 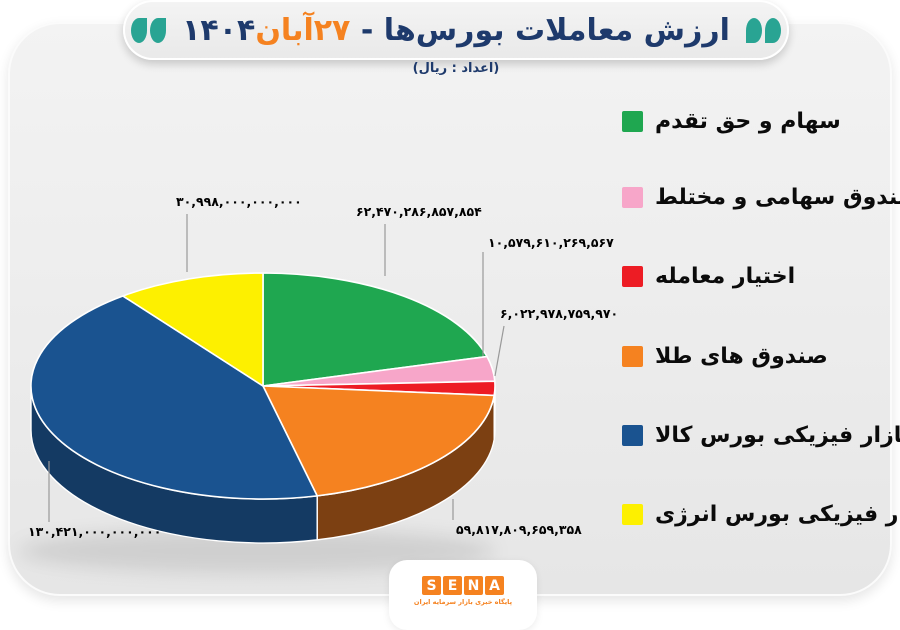 What do you see at coordinates (725, 276) in the screenshot?
I see `legend-label: اختیار معامله` at bounding box center [725, 276].